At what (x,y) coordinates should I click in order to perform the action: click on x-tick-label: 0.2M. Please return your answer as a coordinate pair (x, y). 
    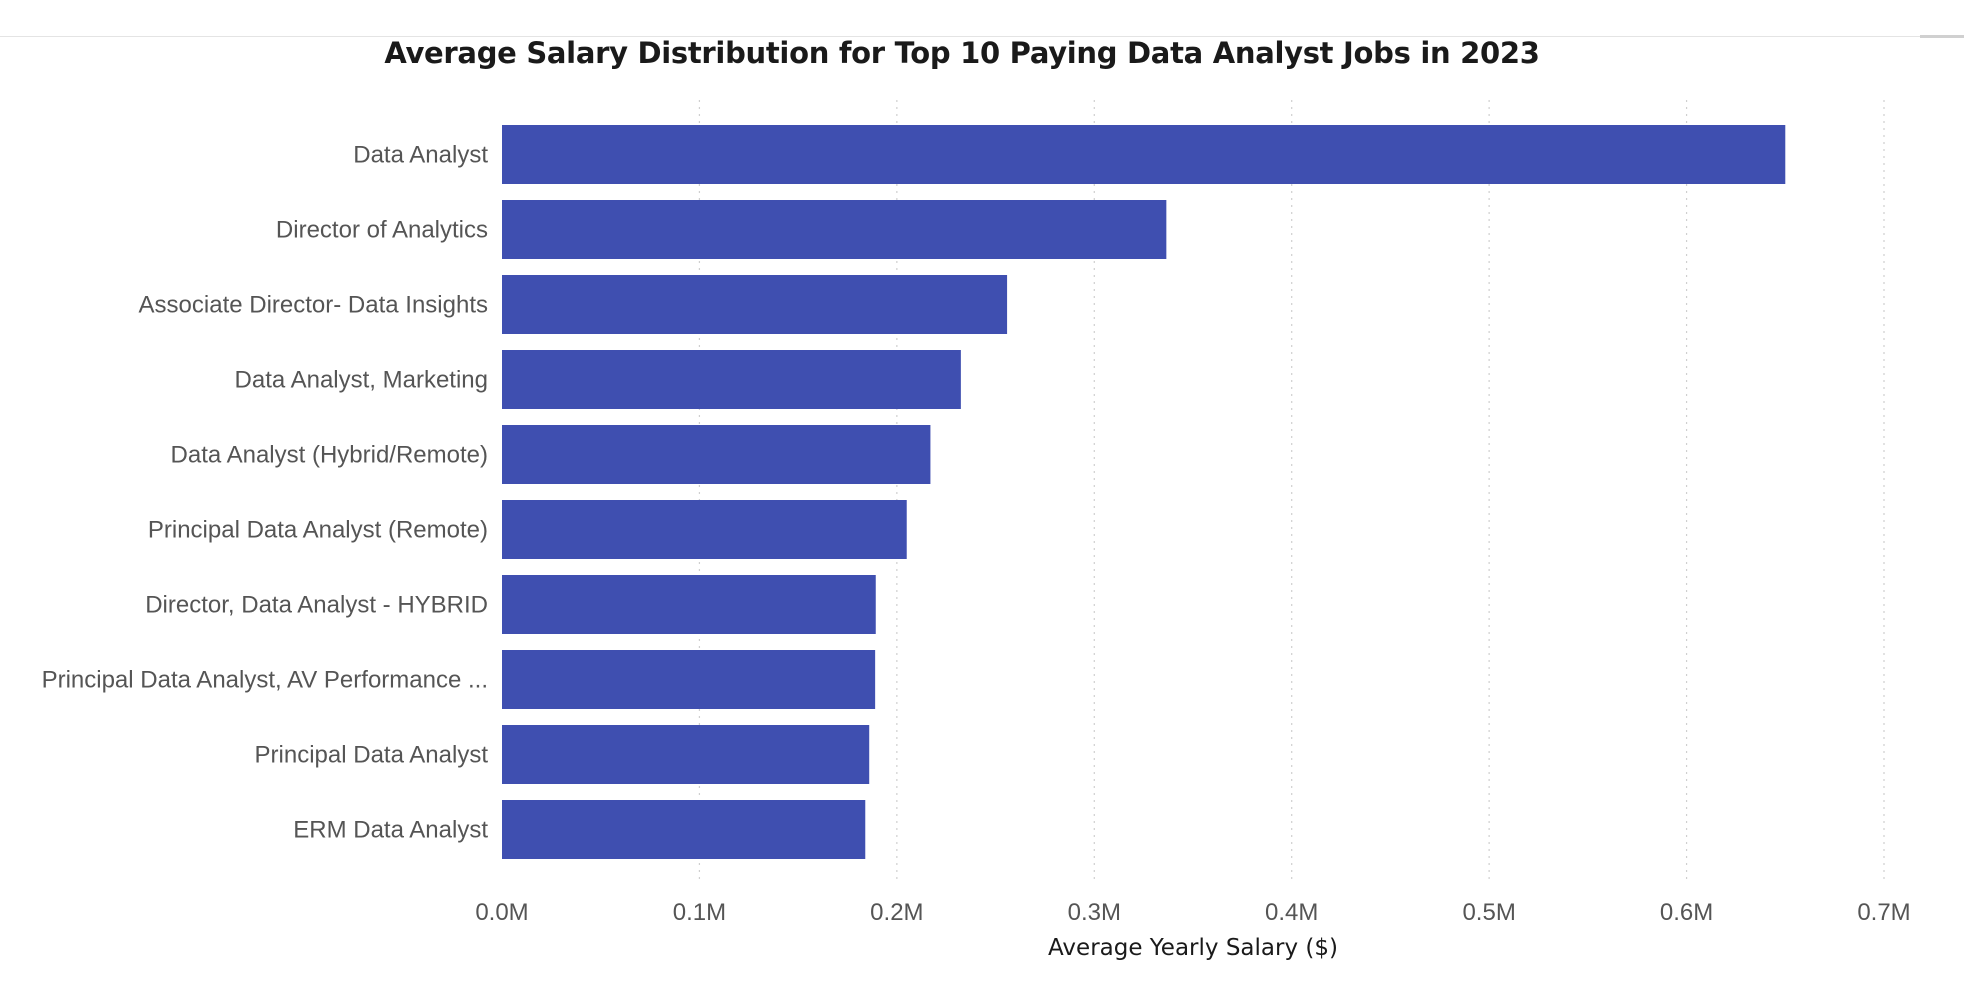
    Looking at the image, I should click on (896, 912).